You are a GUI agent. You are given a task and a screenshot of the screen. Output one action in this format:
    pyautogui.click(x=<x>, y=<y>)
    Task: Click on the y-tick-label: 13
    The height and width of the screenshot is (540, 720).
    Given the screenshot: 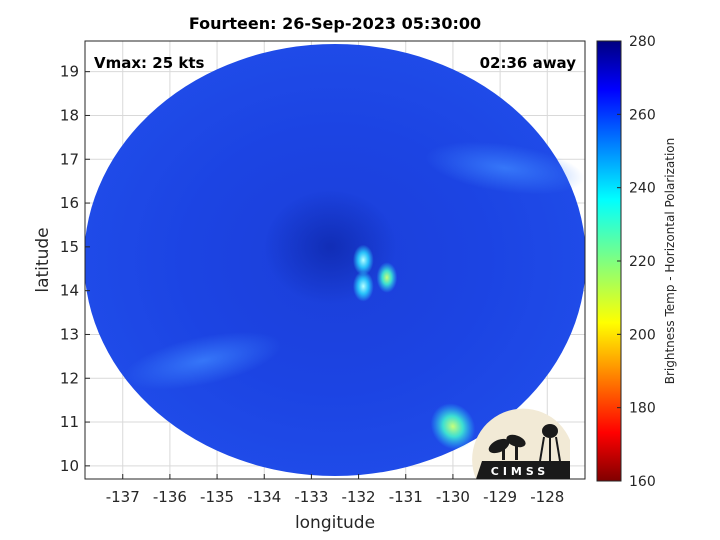 What is the action you would take?
    pyautogui.click(x=69, y=334)
    